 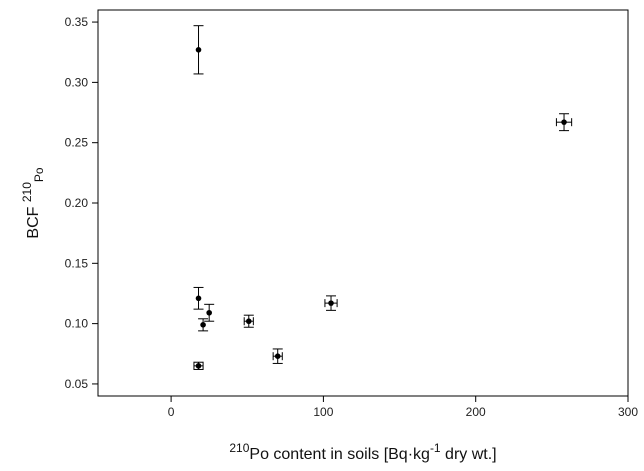 What do you see at coordinates (77, 203) in the screenshot?
I see `y-tick-label: 0.20` at bounding box center [77, 203].